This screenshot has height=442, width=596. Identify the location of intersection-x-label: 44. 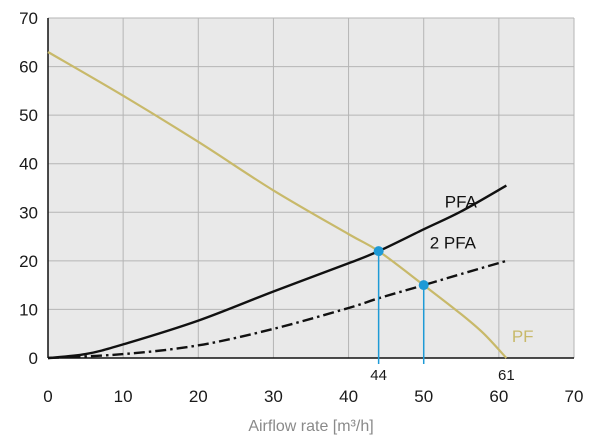
(378, 375).